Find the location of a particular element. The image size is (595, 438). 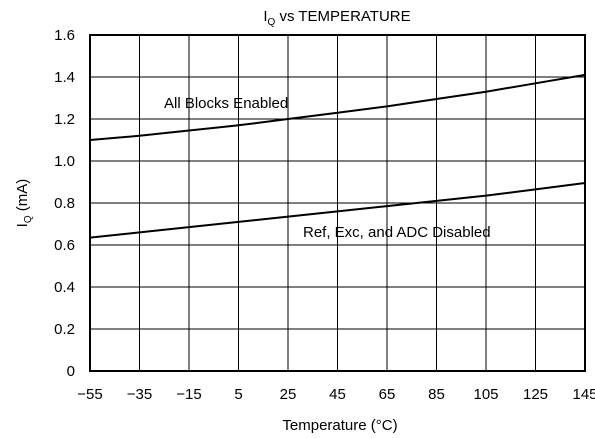

y-axis-label-rest: (mA) is located at coordinates (22, 197).